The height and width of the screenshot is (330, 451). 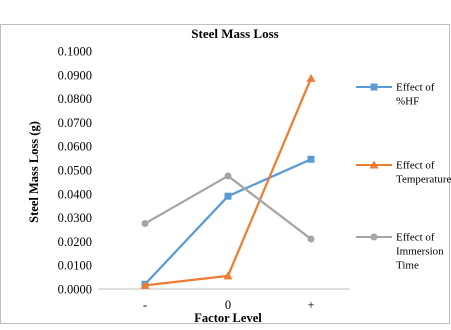 I want to click on legend-label: Immersion, so click(x=420, y=252).